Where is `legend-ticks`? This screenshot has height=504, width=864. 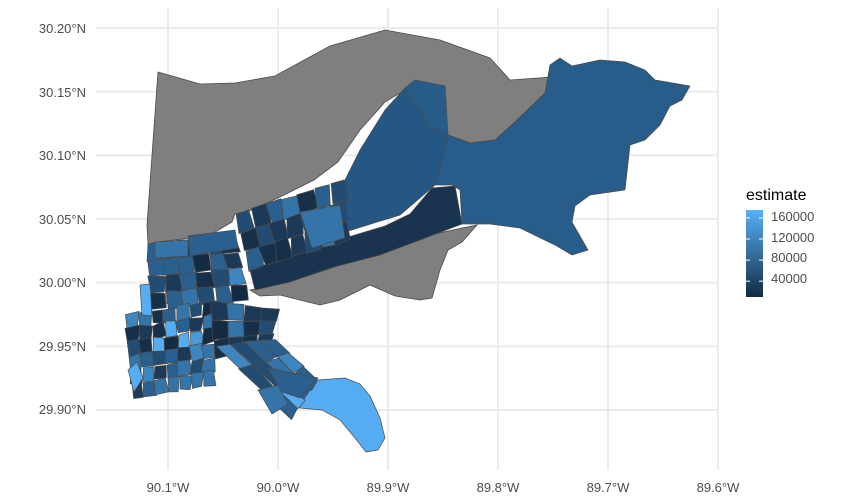
legend-ticks is located at coordinates (754, 249).